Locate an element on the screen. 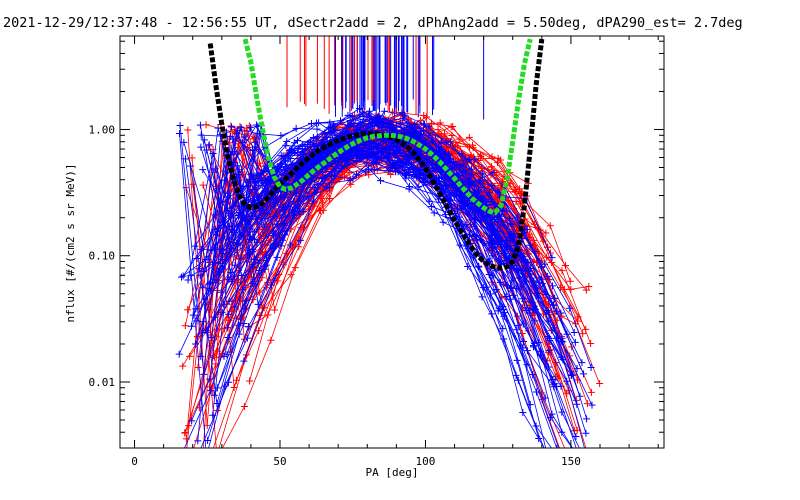  x-tick-label: 100 is located at coordinates (426, 461).